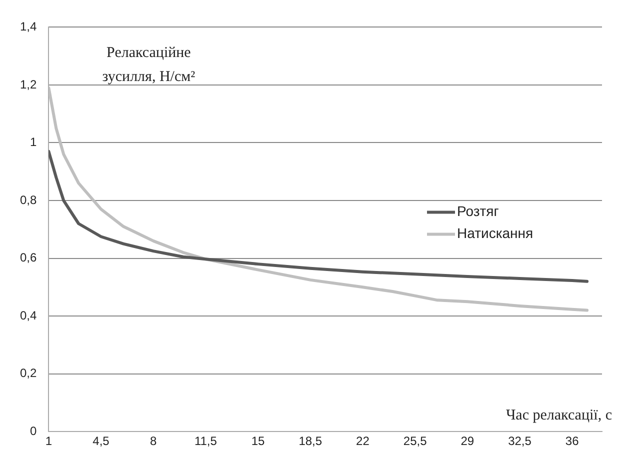 This screenshot has height=460, width=640. What do you see at coordinates (559, 416) in the screenshot?
I see `x-axis-title: Час релаксації, с` at bounding box center [559, 416].